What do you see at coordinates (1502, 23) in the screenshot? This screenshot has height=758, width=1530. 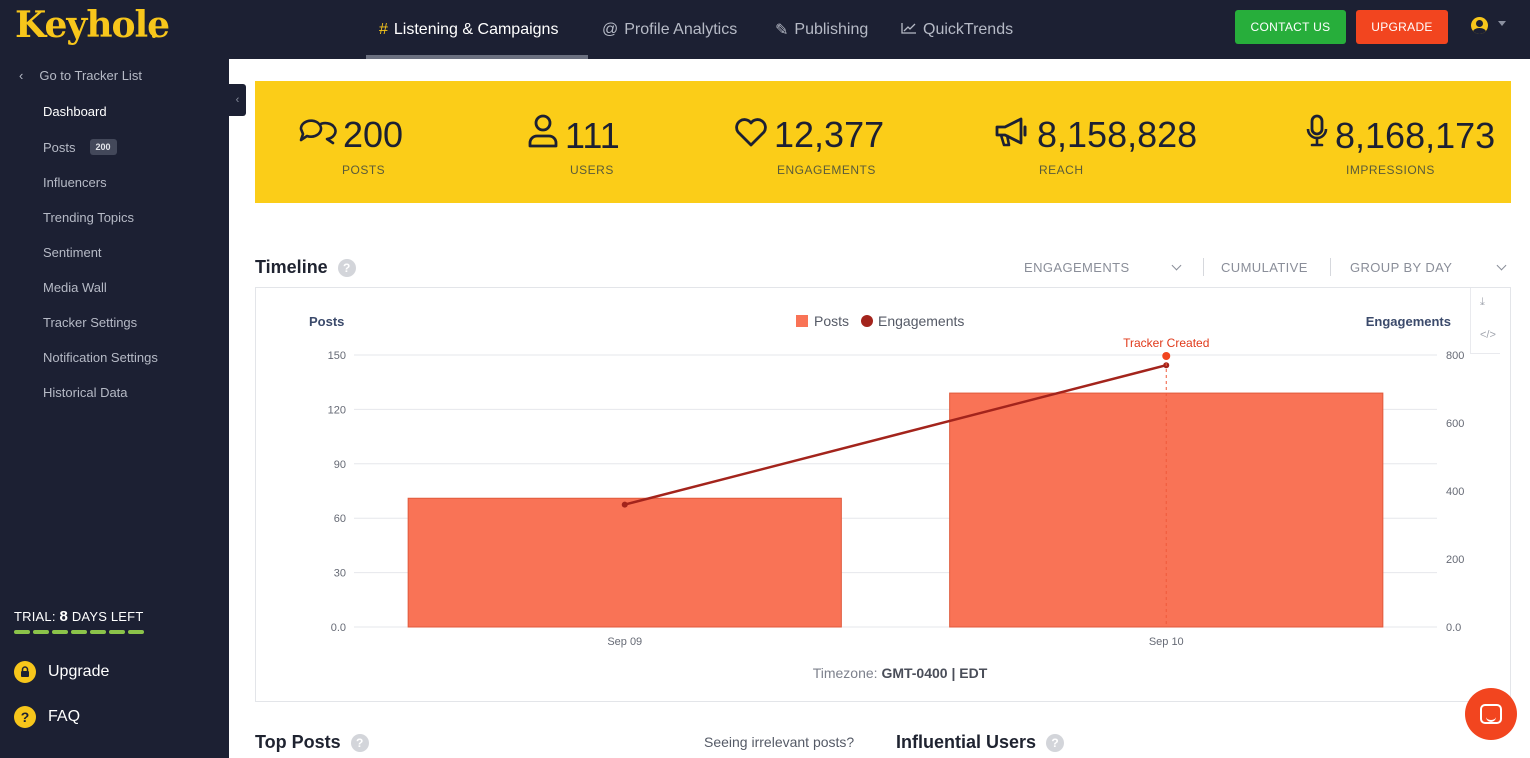 I see `caret-down-icon` at bounding box center [1502, 23].